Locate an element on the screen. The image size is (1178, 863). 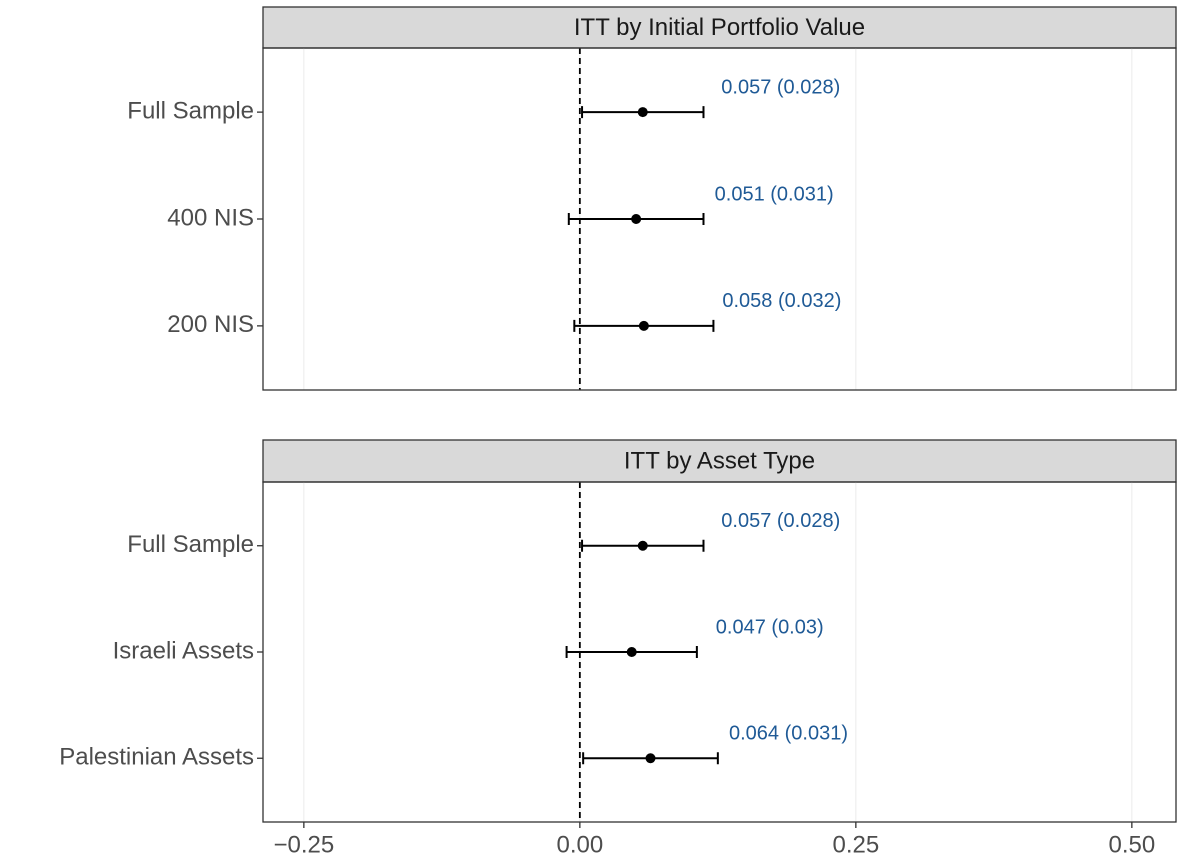
panel-title: ITT by Initial Portfolio Value is located at coordinates (719, 27).